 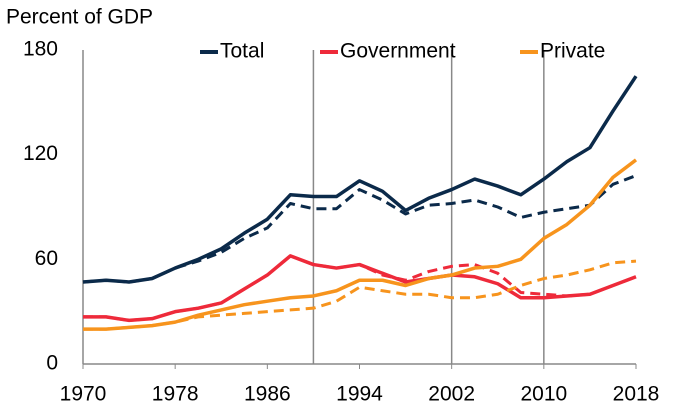 What do you see at coordinates (79, 17) in the screenshot?
I see `y-axis-title: Percent of GDP` at bounding box center [79, 17].